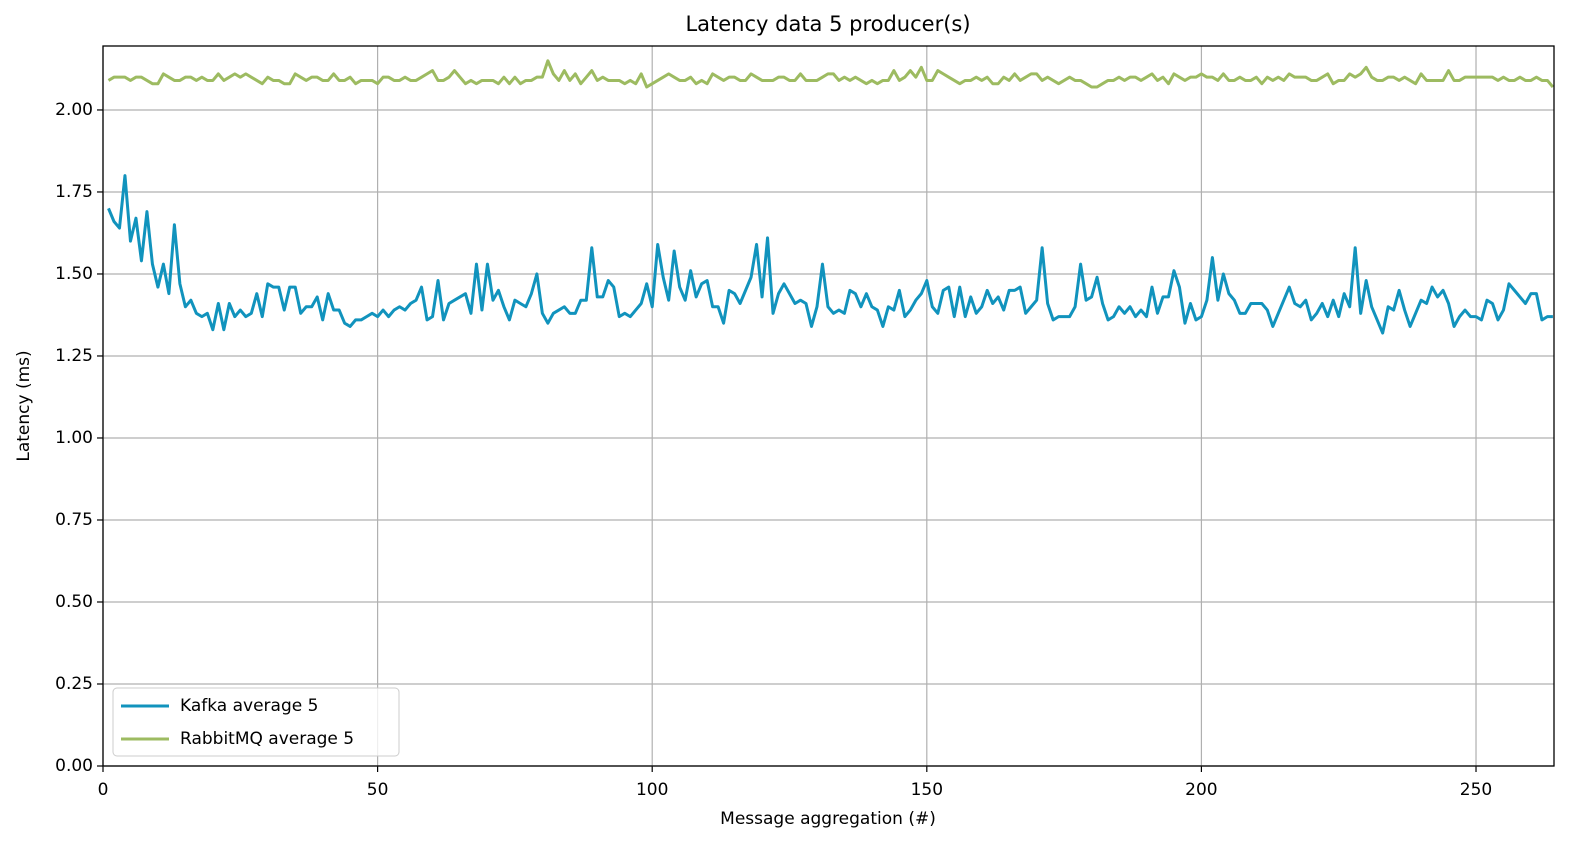 This screenshot has width=1583, height=851. I want to click on y-tick-label: 1.75, so click(74, 192).